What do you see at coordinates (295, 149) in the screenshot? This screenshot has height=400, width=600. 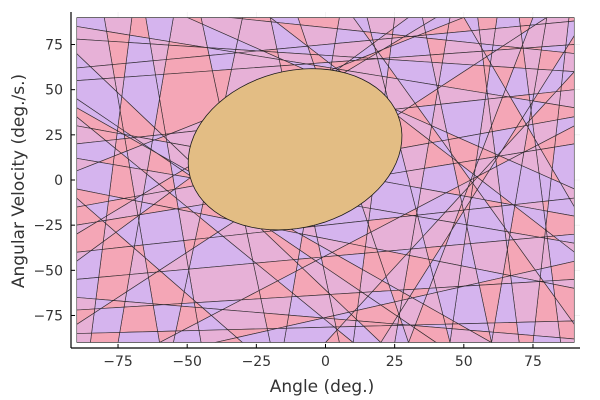 I see `central-region` at bounding box center [295, 149].